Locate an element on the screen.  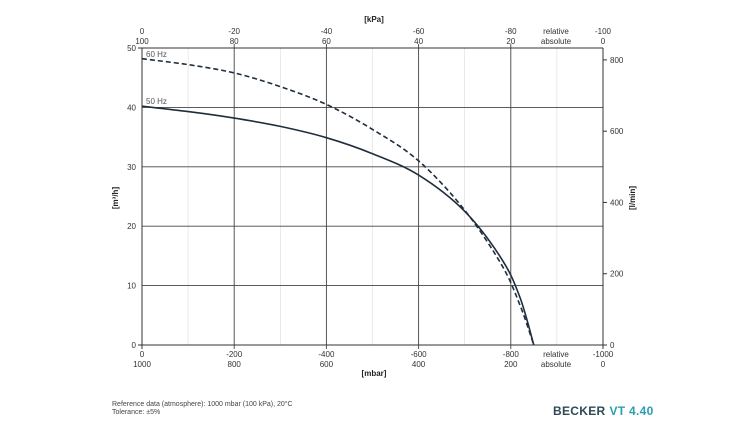
y-tick-label: 50 is located at coordinates (131, 48).